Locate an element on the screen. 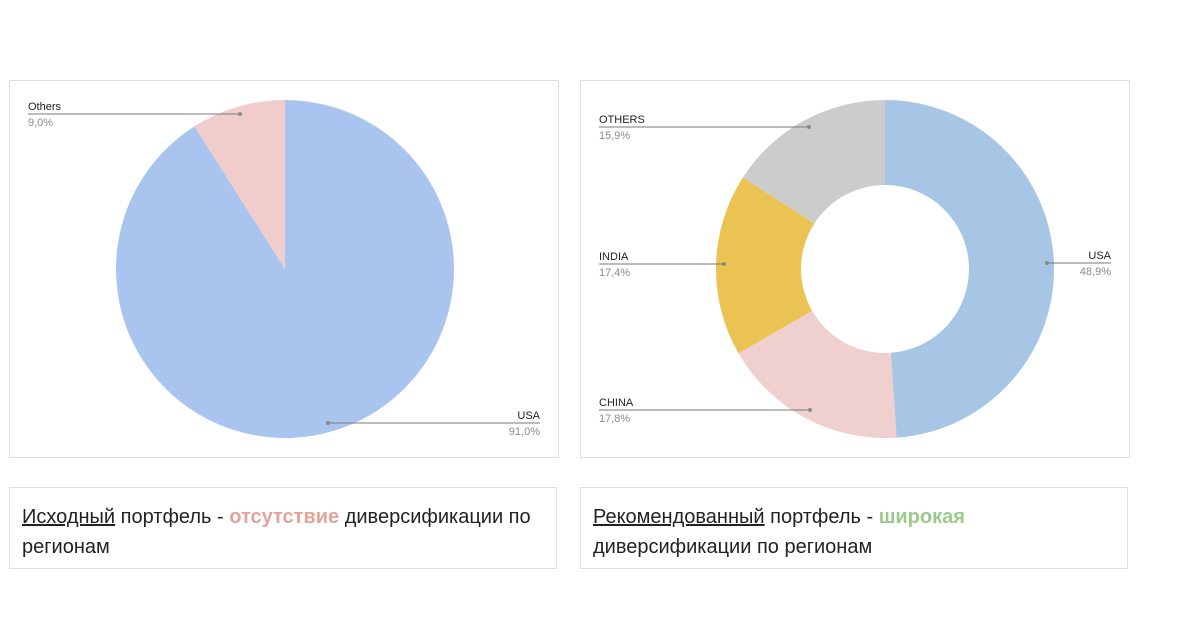  slice-china is located at coordinates (817, 374).